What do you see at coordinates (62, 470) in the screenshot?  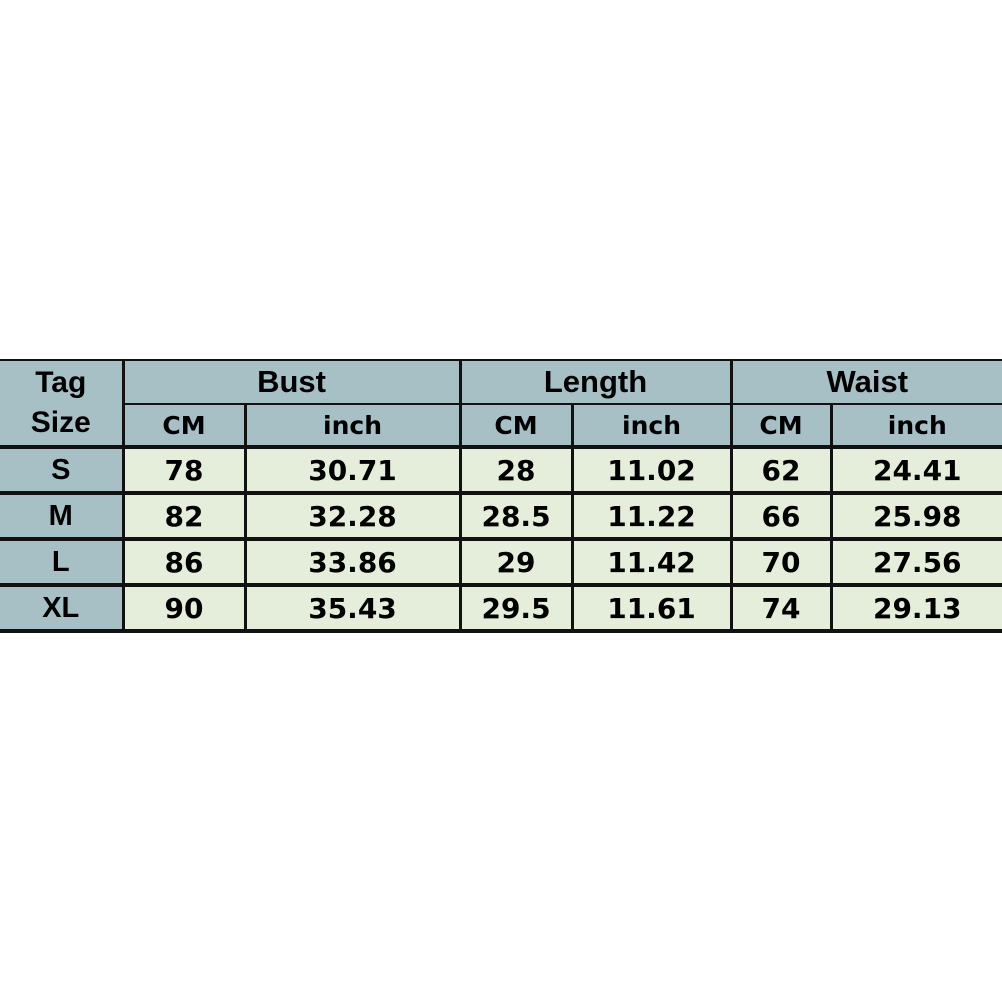 I see `size-label-s: S` at bounding box center [62, 470].